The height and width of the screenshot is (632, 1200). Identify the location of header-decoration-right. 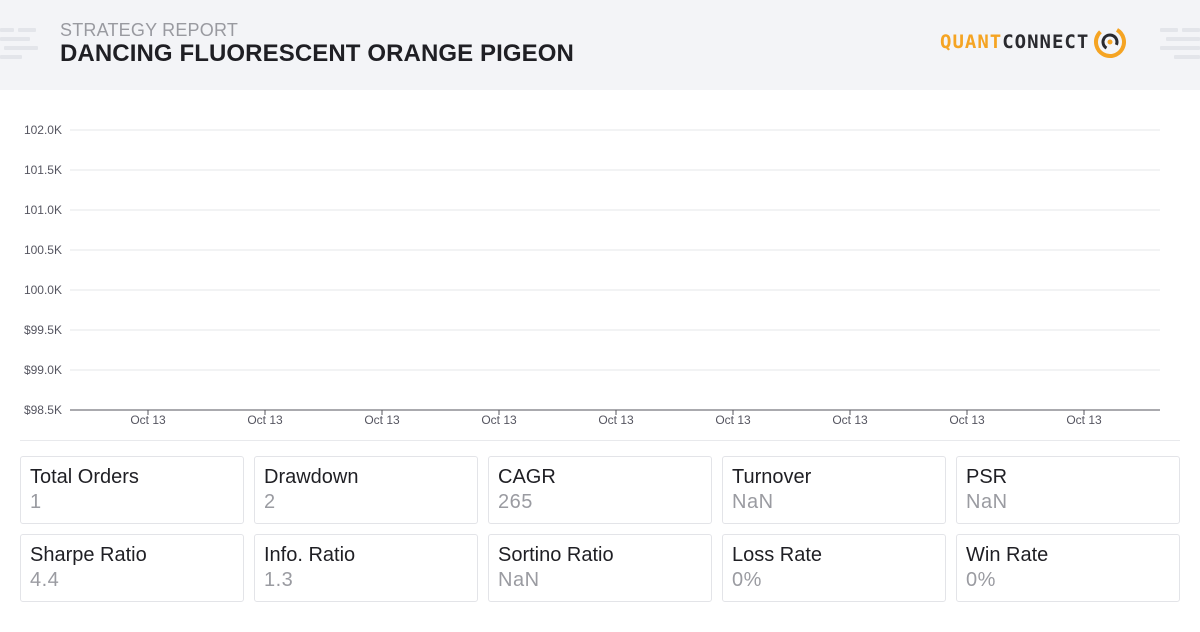
(1180, 48).